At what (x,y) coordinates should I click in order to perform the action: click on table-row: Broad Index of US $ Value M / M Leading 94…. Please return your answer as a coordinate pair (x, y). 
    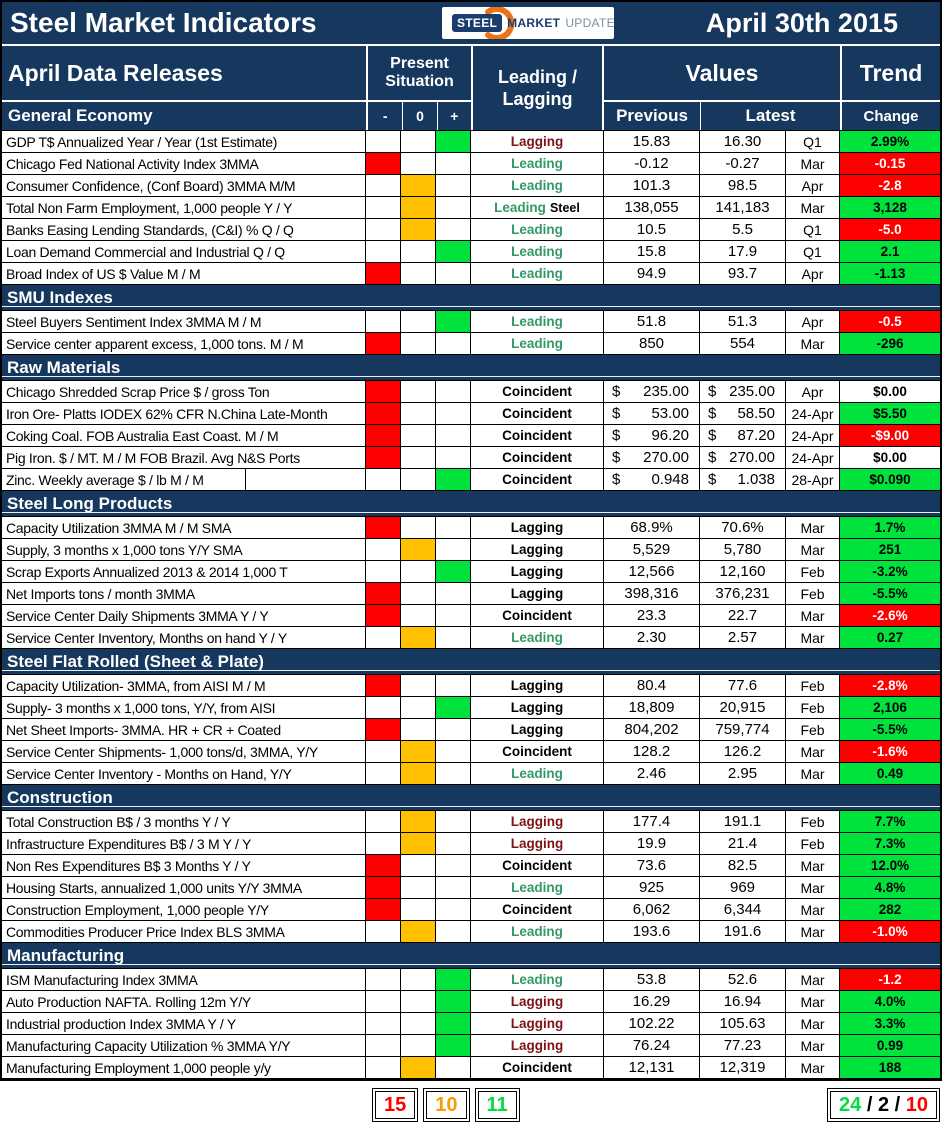
    Looking at the image, I should click on (471, 274).